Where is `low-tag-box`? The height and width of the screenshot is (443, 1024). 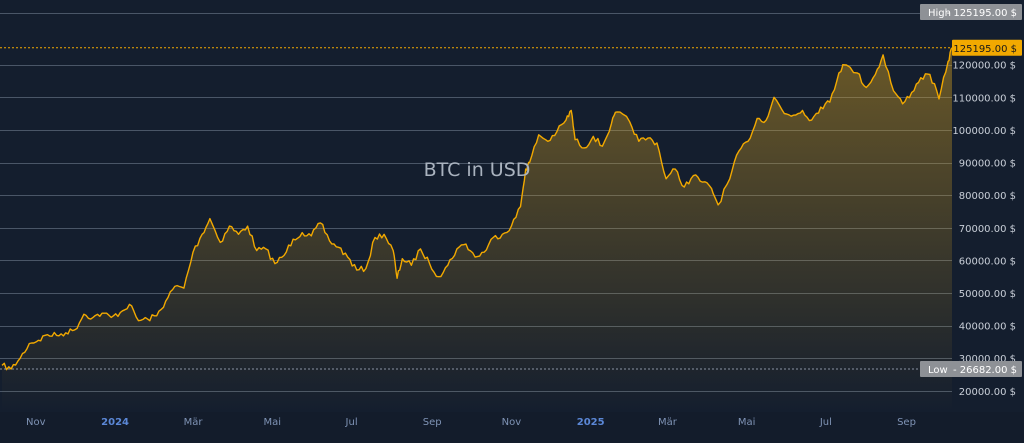
low-tag-box is located at coordinates (971, 369).